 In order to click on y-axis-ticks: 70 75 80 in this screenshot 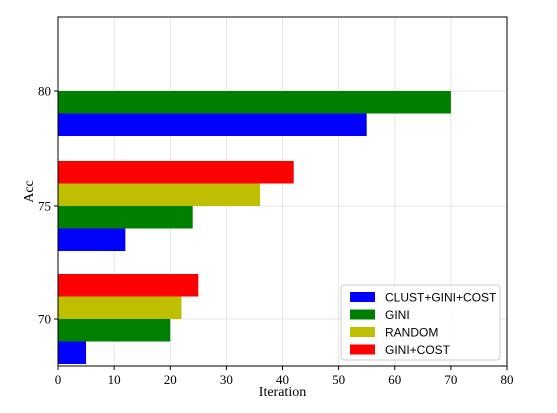, I will do `click(48, 205)`.